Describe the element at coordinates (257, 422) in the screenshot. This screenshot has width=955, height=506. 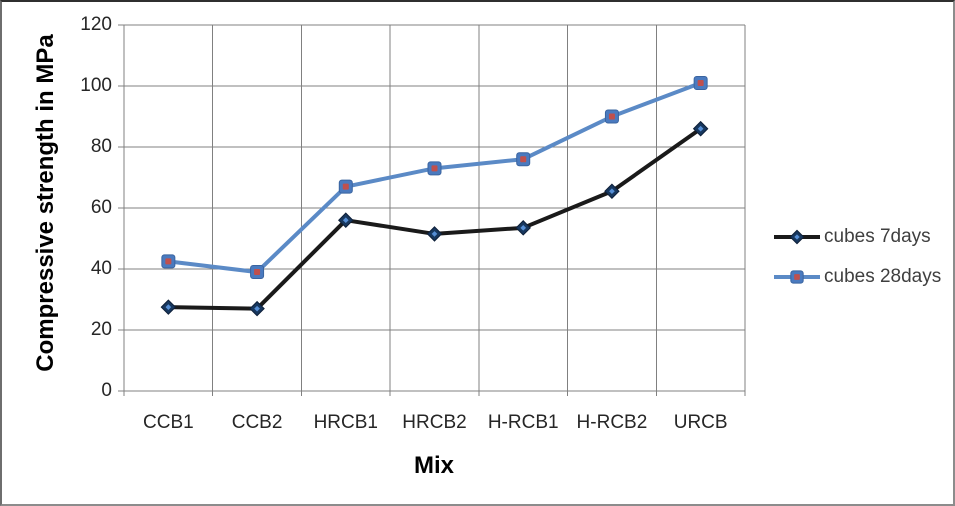
I see `x-tick-label: CCB2` at that location.